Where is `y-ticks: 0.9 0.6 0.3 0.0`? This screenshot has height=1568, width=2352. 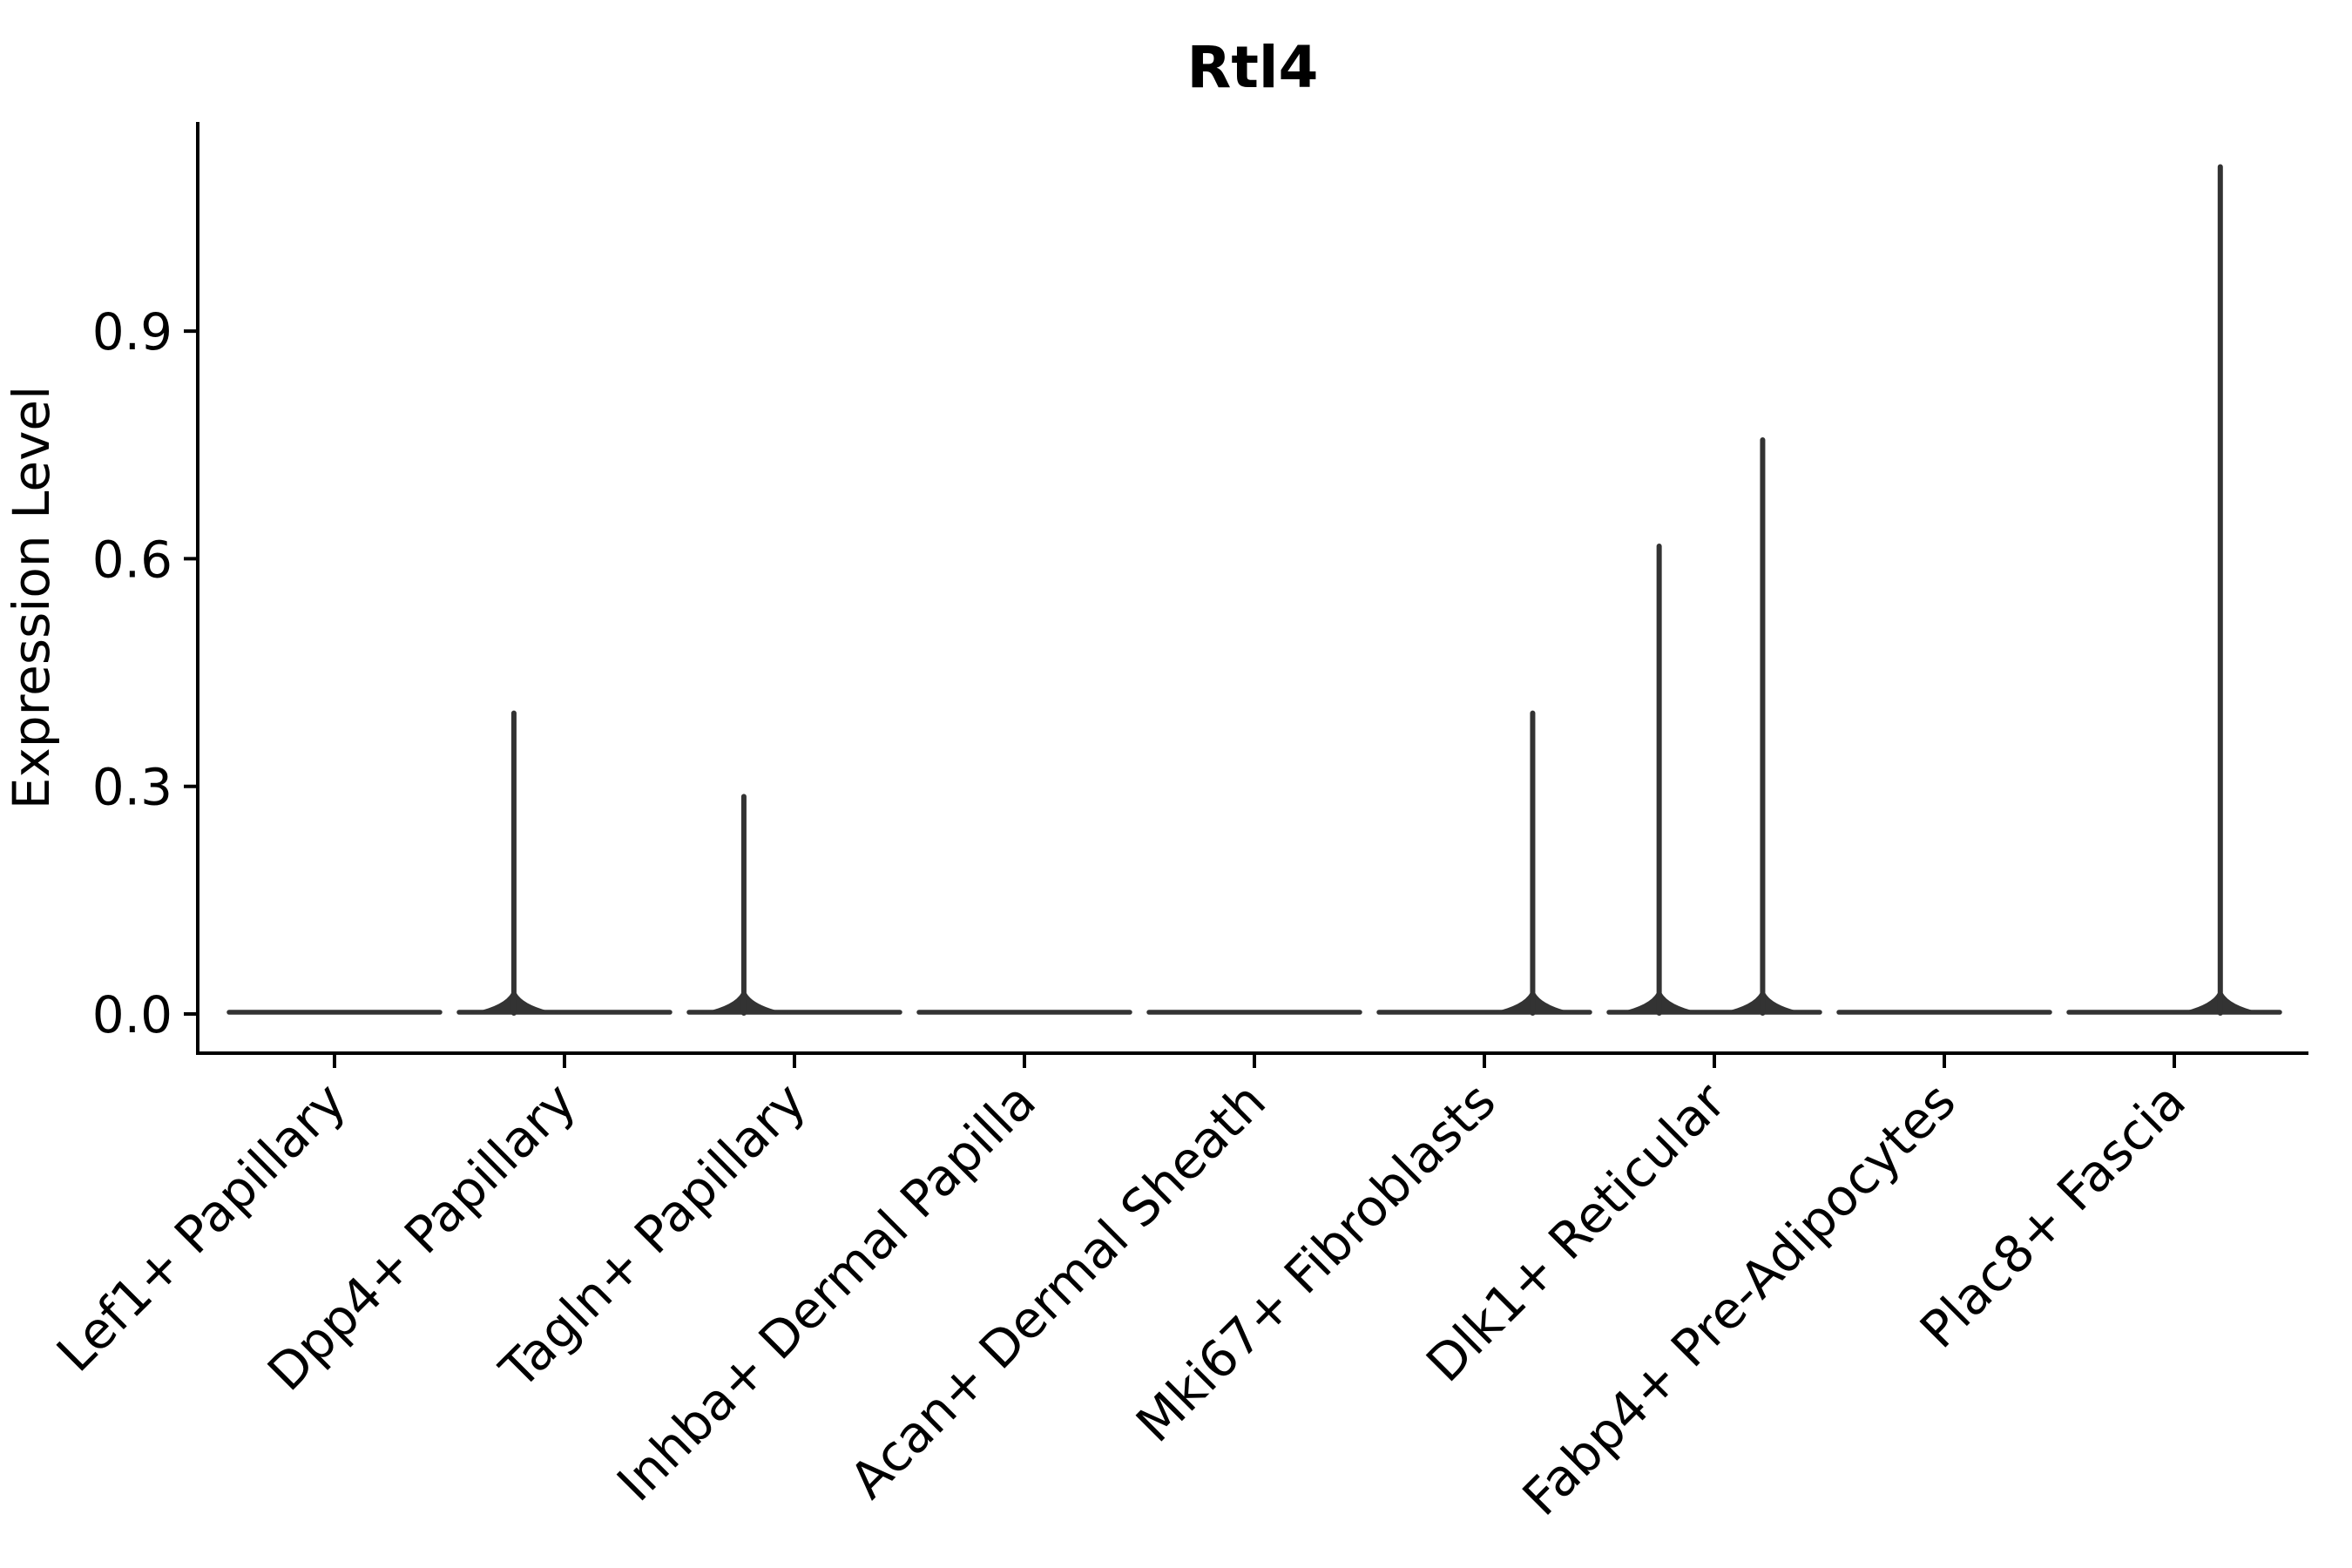 y-ticks: 0.9 0.6 0.3 0.0 is located at coordinates (145, 673).